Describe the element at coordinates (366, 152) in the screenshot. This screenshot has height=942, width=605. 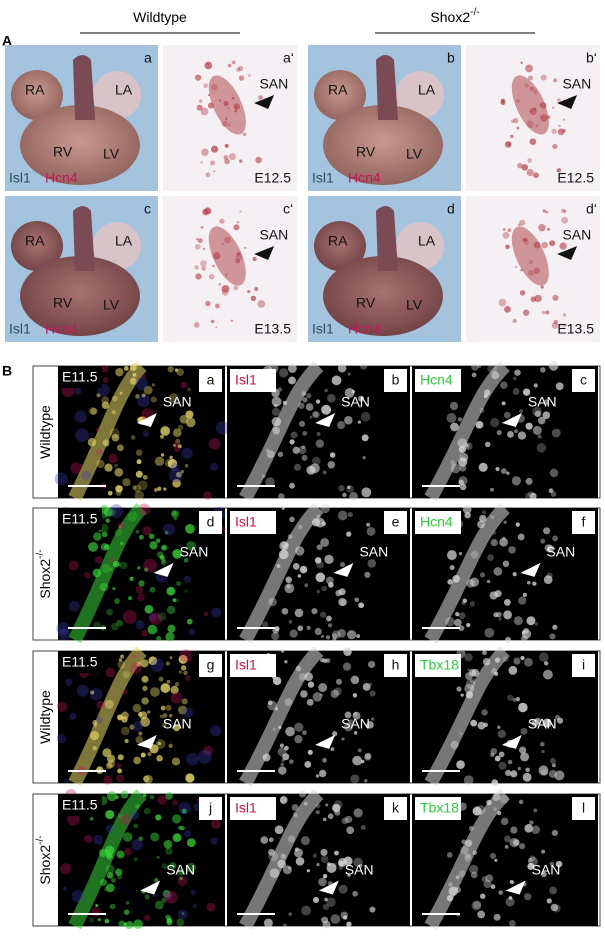
I see `chamber-label: RV` at that location.